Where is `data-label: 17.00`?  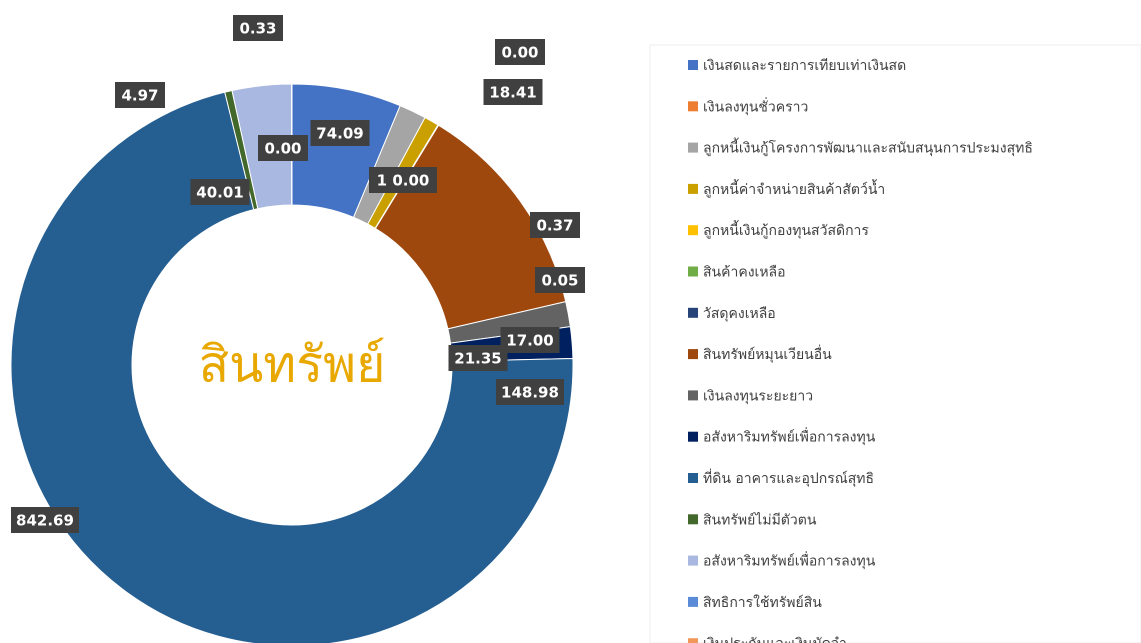
data-label: 17.00 is located at coordinates (529, 341).